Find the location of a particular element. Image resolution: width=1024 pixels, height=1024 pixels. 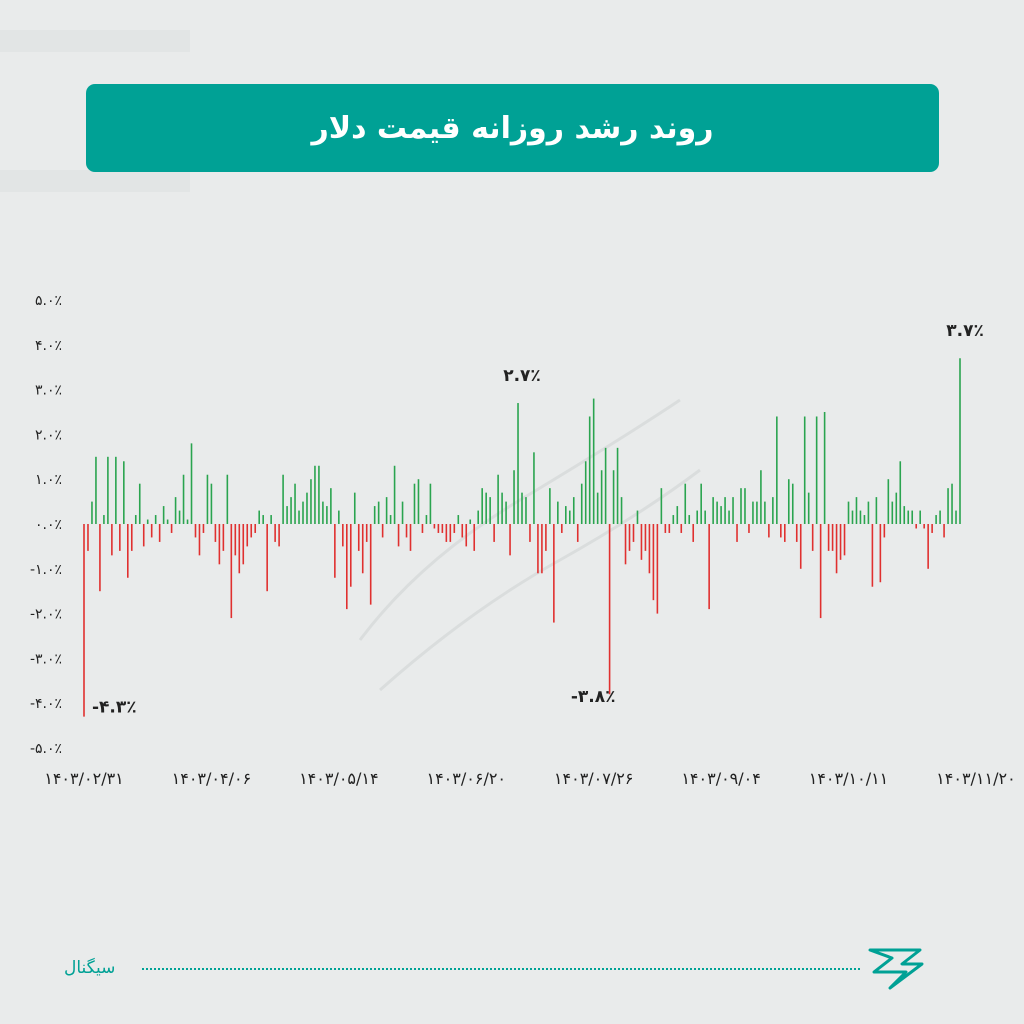

chart-title: روند رشد روزانه قیمت دلار is located at coordinates (512, 128).